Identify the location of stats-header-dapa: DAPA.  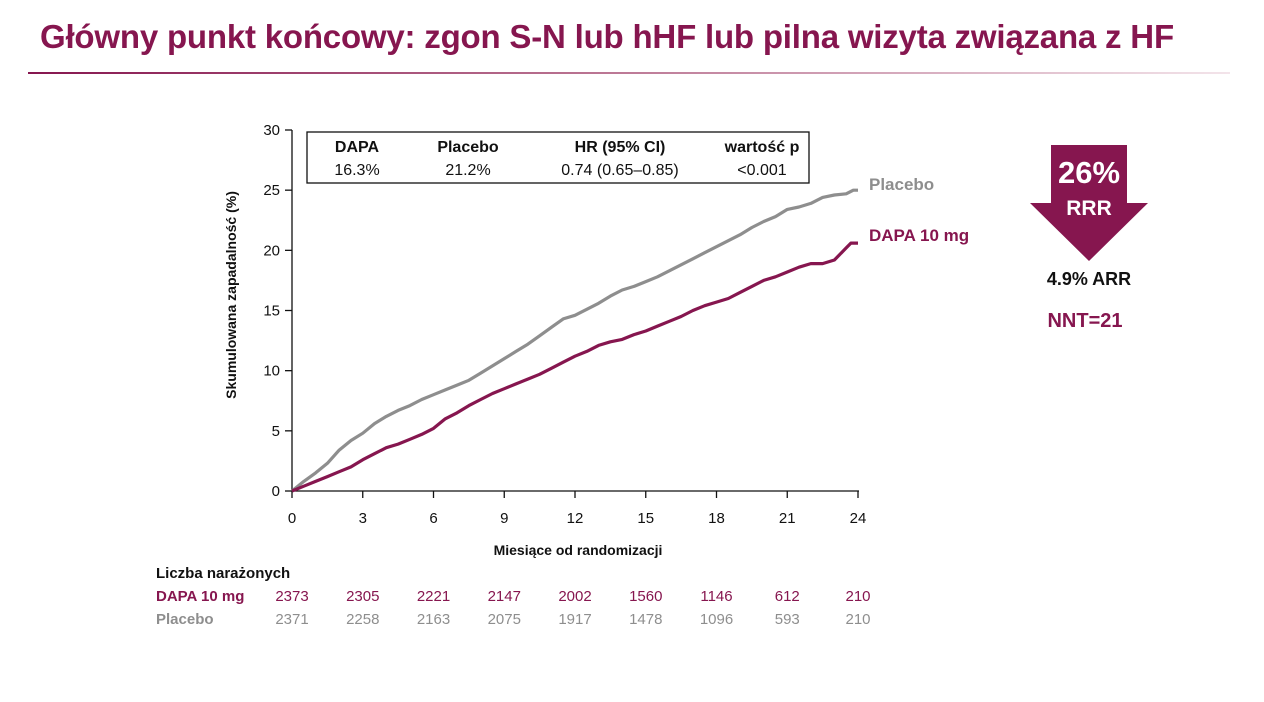
(357, 147).